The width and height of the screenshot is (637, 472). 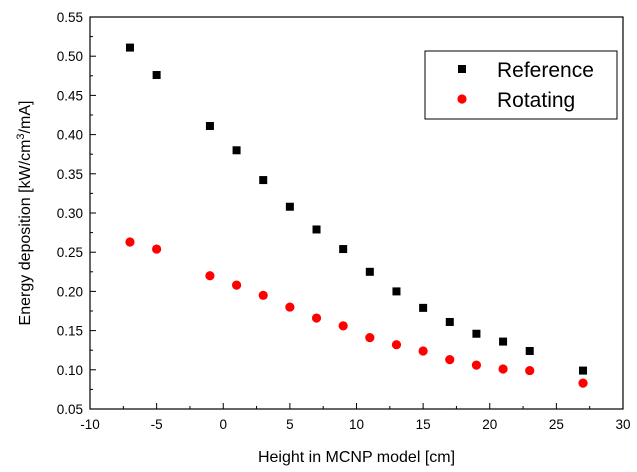 What do you see at coordinates (25, 233) in the screenshot?
I see `y-axis-title-main: Energy deposition [kW/cm` at bounding box center [25, 233].